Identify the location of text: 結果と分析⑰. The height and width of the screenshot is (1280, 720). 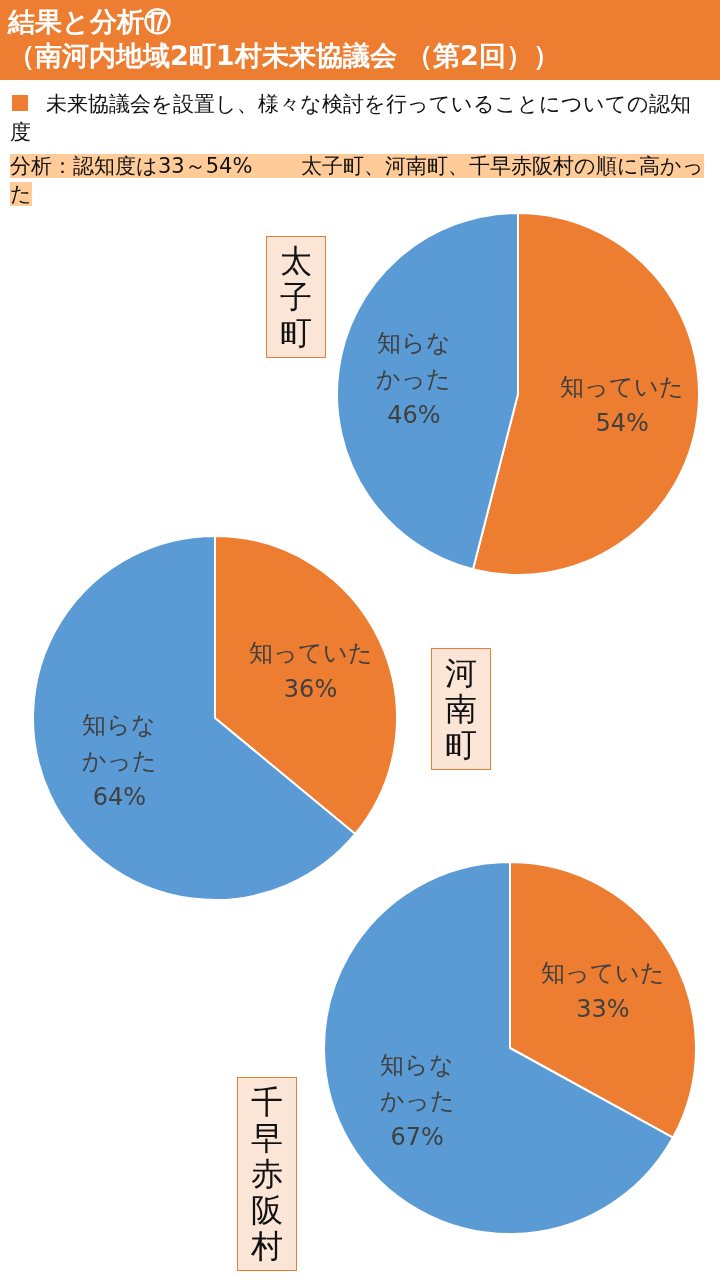
(89, 21).